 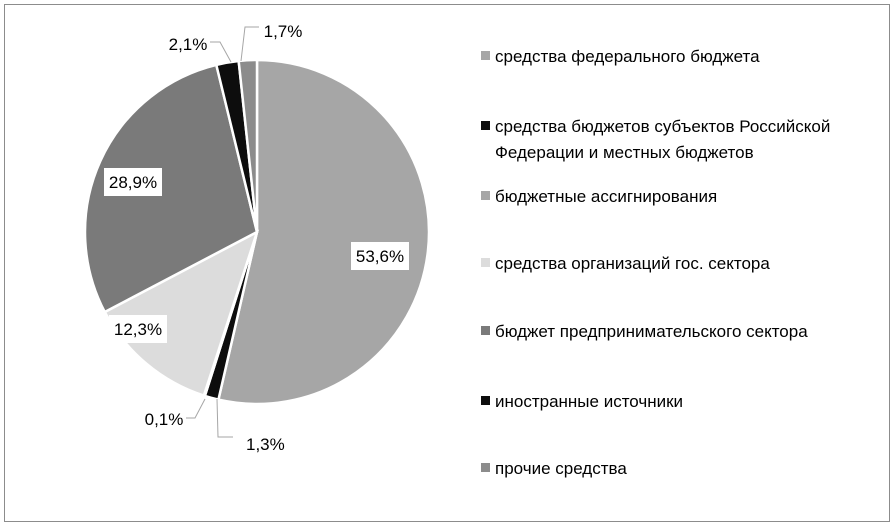 What do you see at coordinates (632, 263) in the screenshot?
I see `legend-label-4: средства организаций гос. сектора` at bounding box center [632, 263].